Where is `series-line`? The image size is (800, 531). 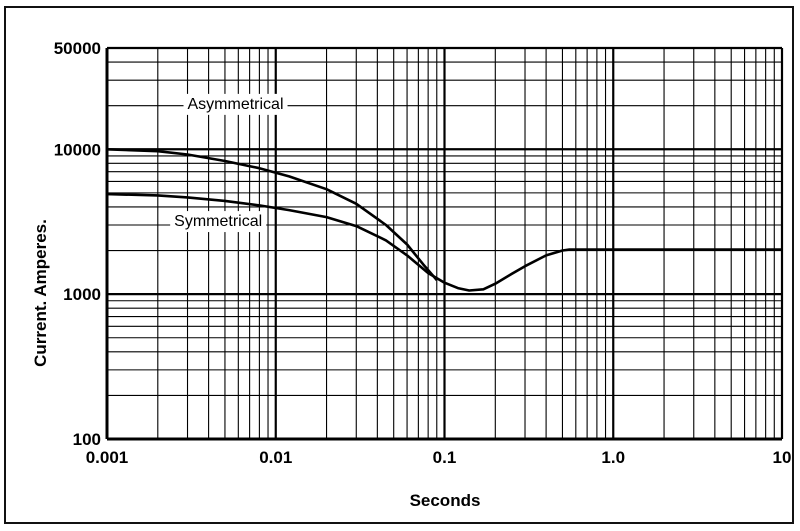
series-line is located at coordinates (272, 214).